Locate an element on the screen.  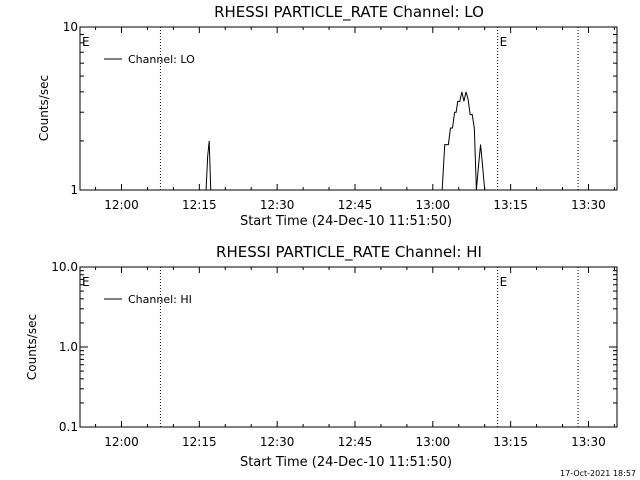
legend-label-lo: Channel: LO is located at coordinates (161, 59).